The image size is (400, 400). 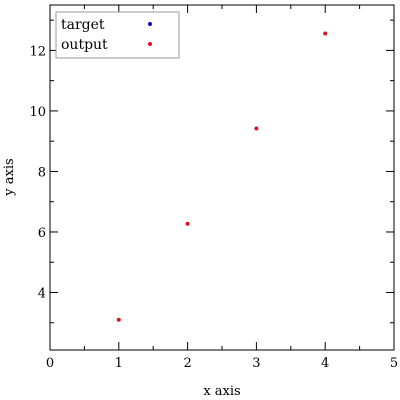 What do you see at coordinates (256, 363) in the screenshot?
I see `x-tick-label: 3` at bounding box center [256, 363].